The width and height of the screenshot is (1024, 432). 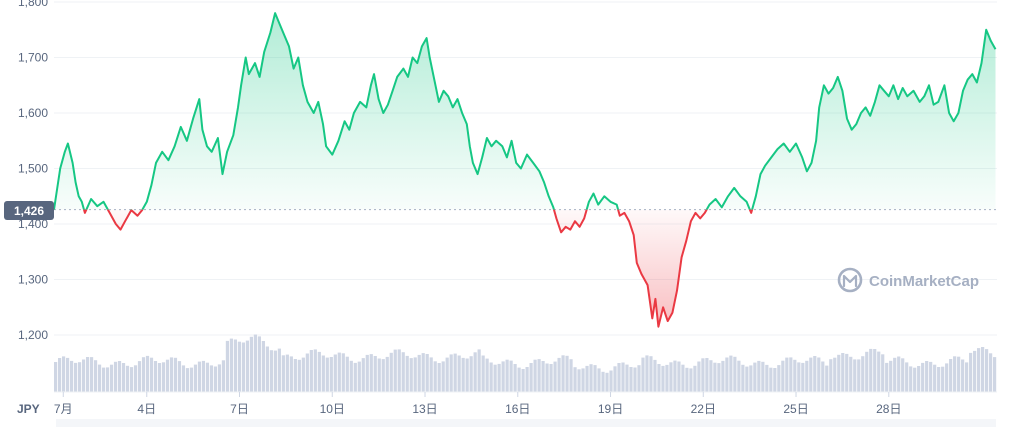 What do you see at coordinates (517, 409) in the screenshot?
I see `x-tick-label-5: 16日` at bounding box center [517, 409].